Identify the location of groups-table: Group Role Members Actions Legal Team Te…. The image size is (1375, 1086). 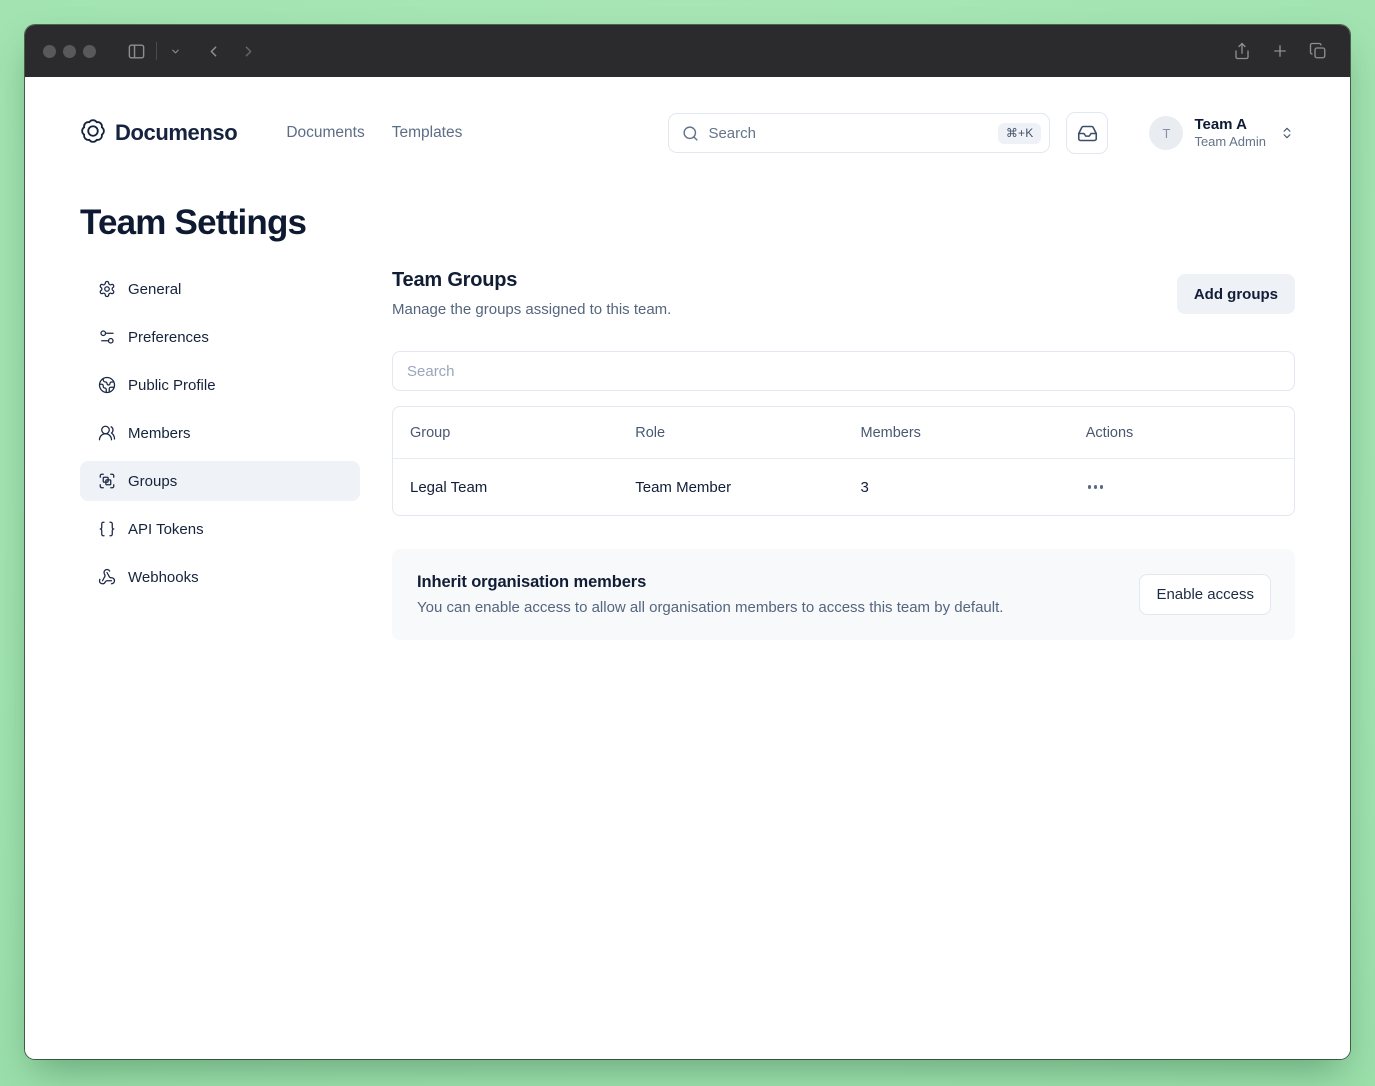
(843, 461).